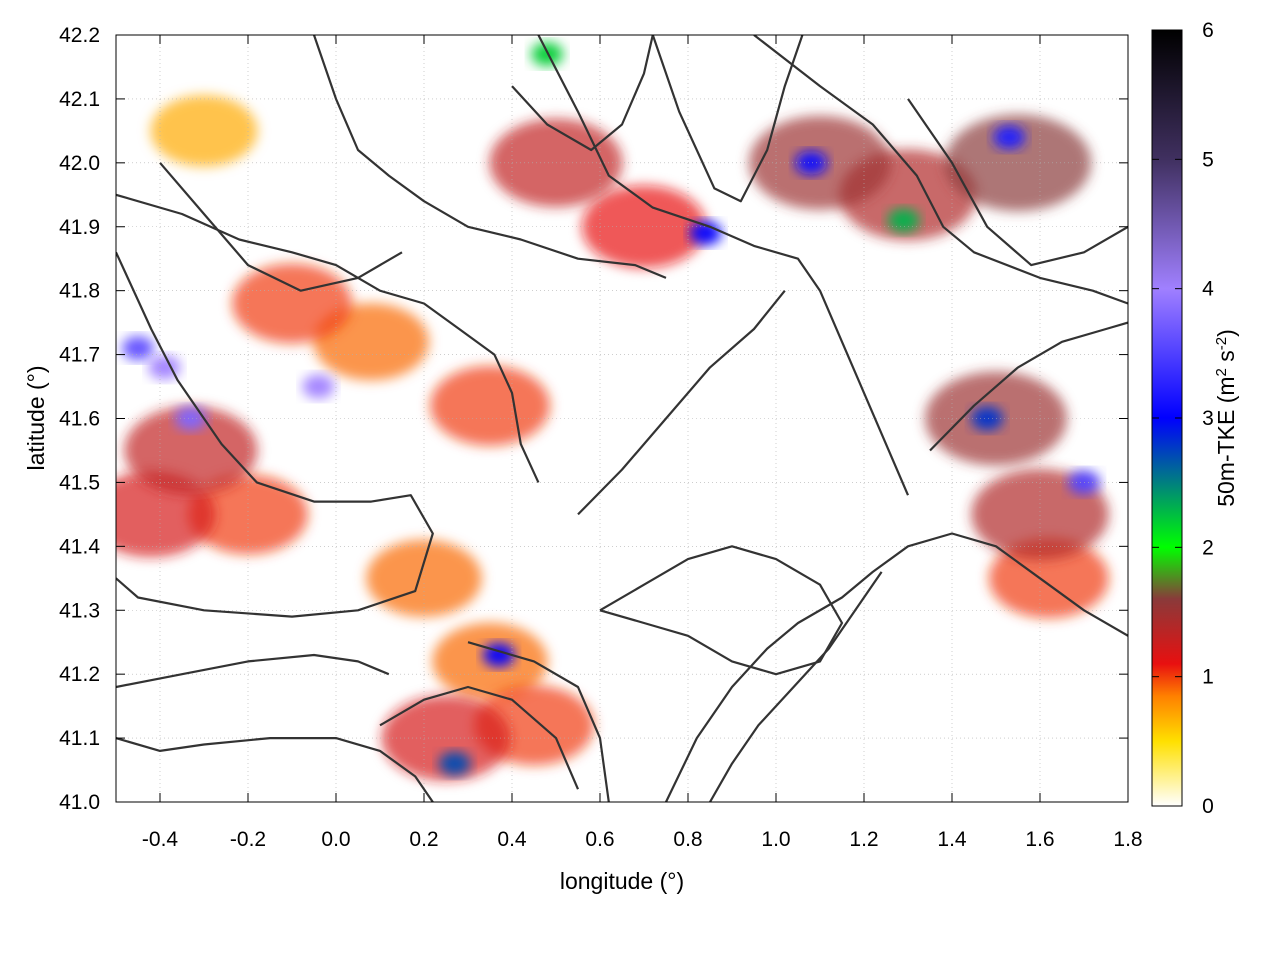  Describe the element at coordinates (1221, 372) in the screenshot. I see `colorbar-title-sup1: 2` at that location.